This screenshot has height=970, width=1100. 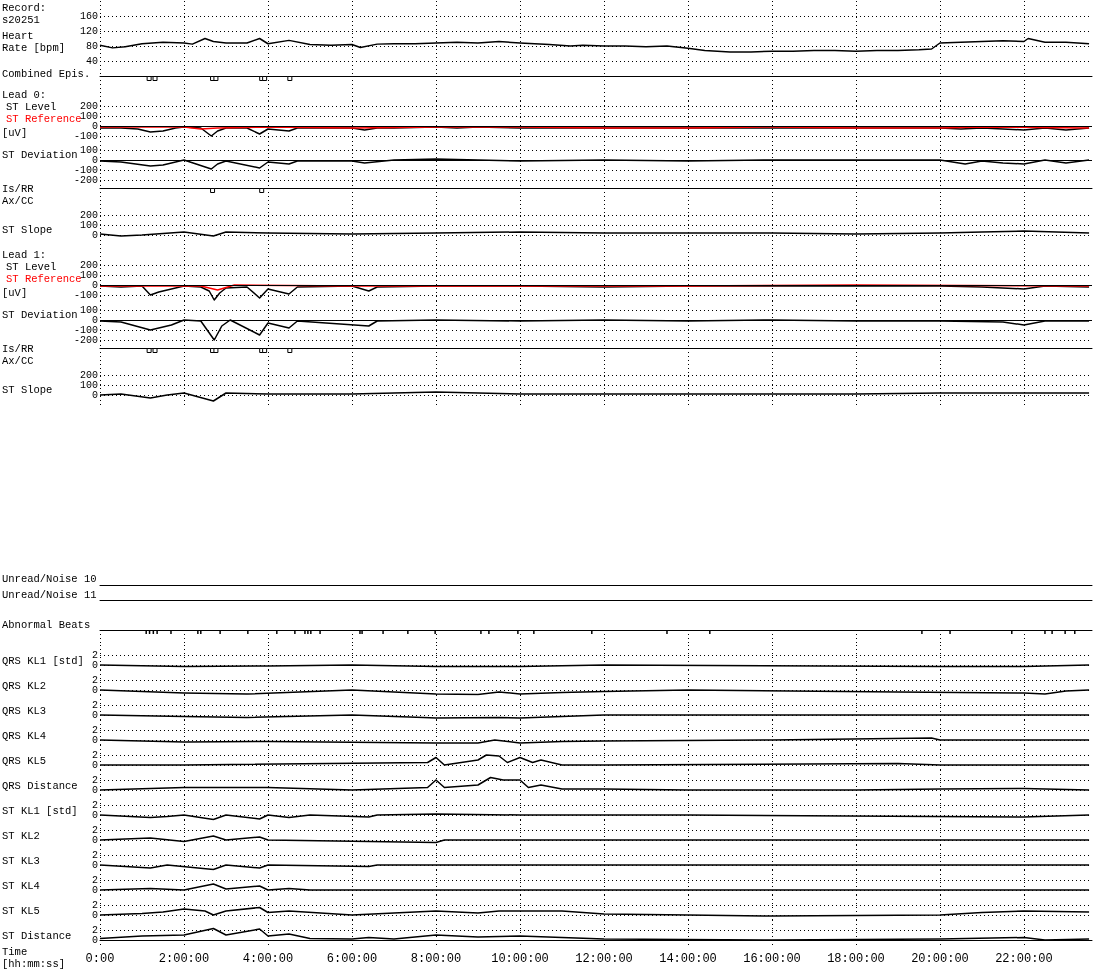 What do you see at coordinates (24, 95) in the screenshot?
I see `chart-title: Lead 0:` at bounding box center [24, 95].